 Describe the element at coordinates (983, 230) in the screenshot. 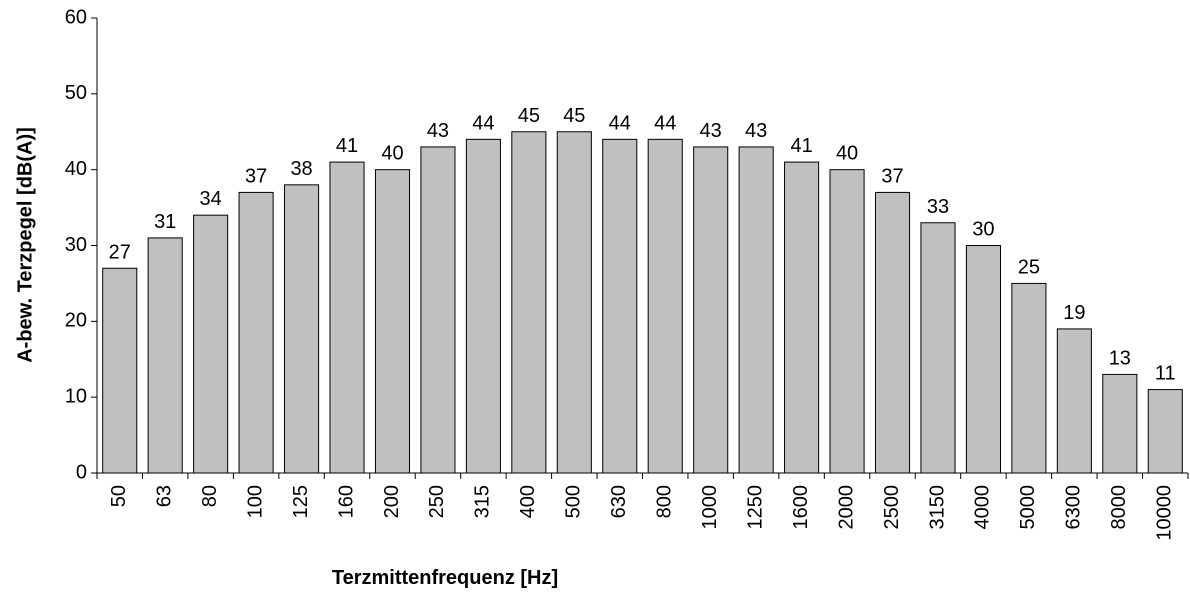

I see `data-label: 30` at that location.